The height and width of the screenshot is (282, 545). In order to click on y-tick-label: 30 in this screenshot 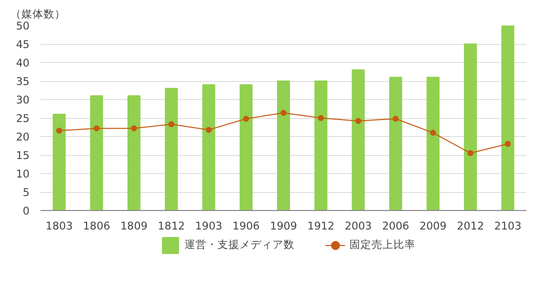, I will do `click(23, 100)`.